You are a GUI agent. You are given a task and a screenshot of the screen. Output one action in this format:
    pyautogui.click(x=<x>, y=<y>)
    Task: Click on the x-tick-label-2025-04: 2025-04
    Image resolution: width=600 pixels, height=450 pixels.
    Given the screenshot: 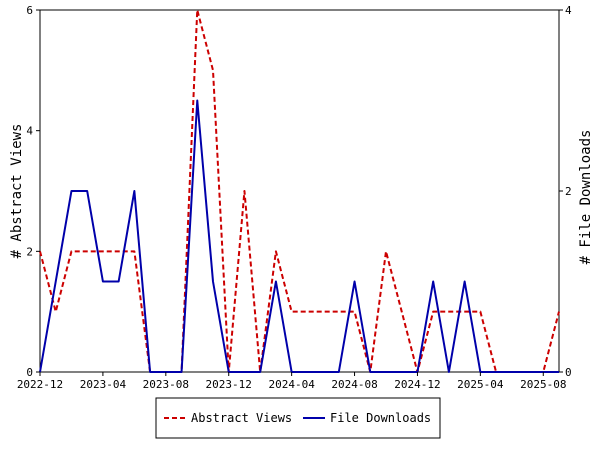 What is the action you would take?
    pyautogui.click(x=480, y=384)
    